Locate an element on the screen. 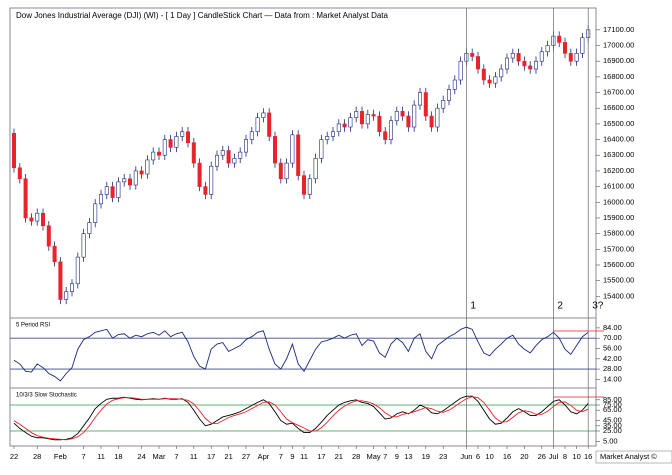  annotation: 2 is located at coordinates (560, 306).